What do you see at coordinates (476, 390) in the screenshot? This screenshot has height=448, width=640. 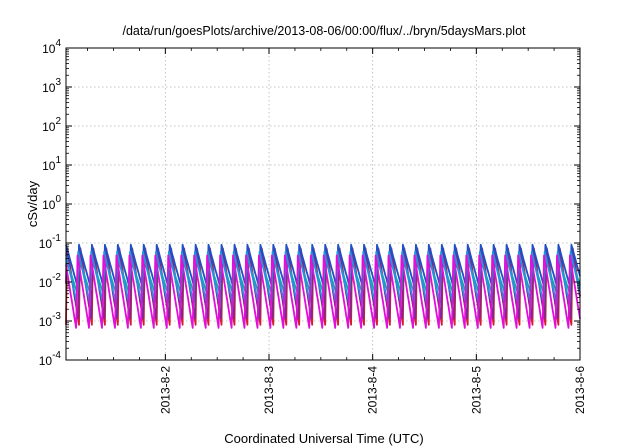 I see `x-tick-label: 2013-8-5` at bounding box center [476, 390].